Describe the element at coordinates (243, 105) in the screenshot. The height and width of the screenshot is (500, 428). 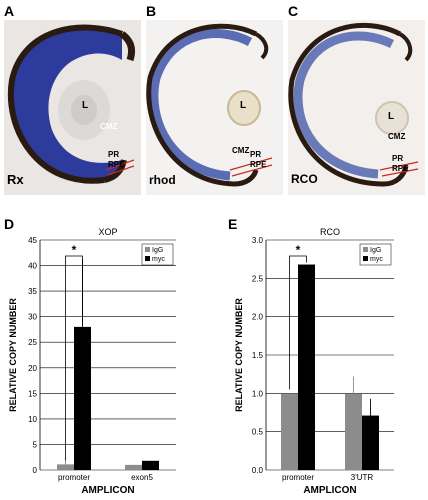
I see `lens-label-b: L` at that location.